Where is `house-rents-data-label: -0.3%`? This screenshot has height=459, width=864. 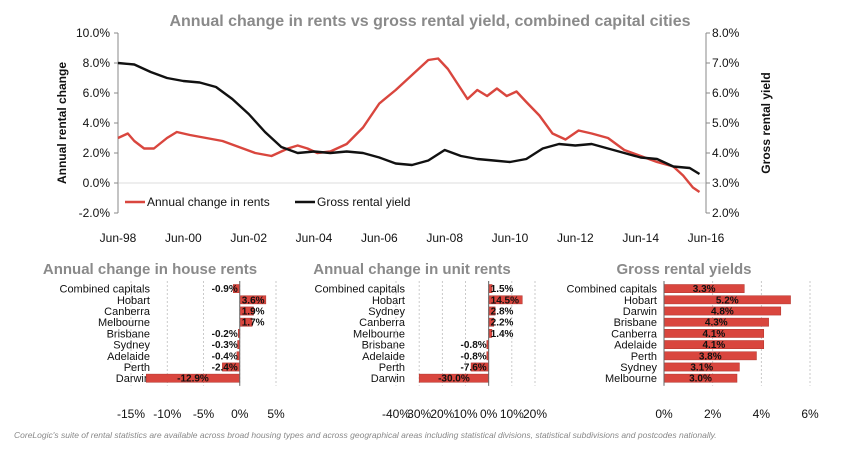 house-rents-data-label: -0.3% is located at coordinates (225, 345).